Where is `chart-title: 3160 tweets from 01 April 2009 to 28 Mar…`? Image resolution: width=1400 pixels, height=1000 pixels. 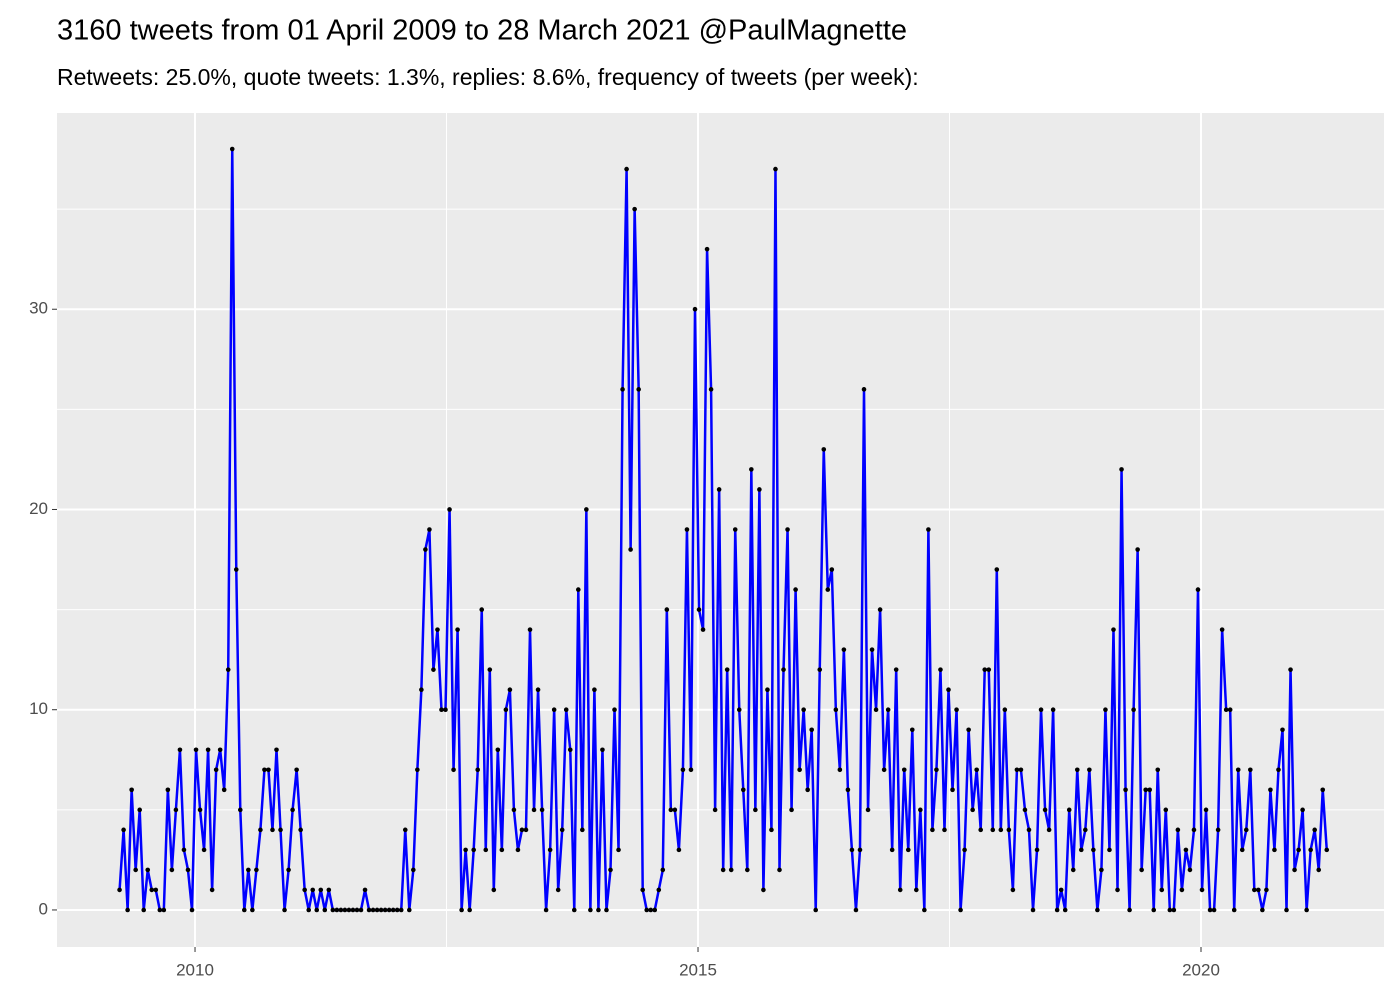
chart-title: 3160 tweets from 01 April 2009 to 28 Mar… is located at coordinates (482, 31).